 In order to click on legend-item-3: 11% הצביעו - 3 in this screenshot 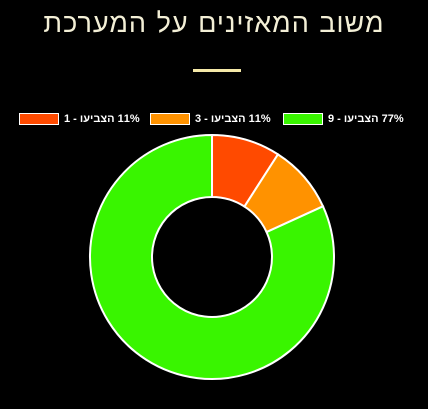, I will do `click(210, 119)`.